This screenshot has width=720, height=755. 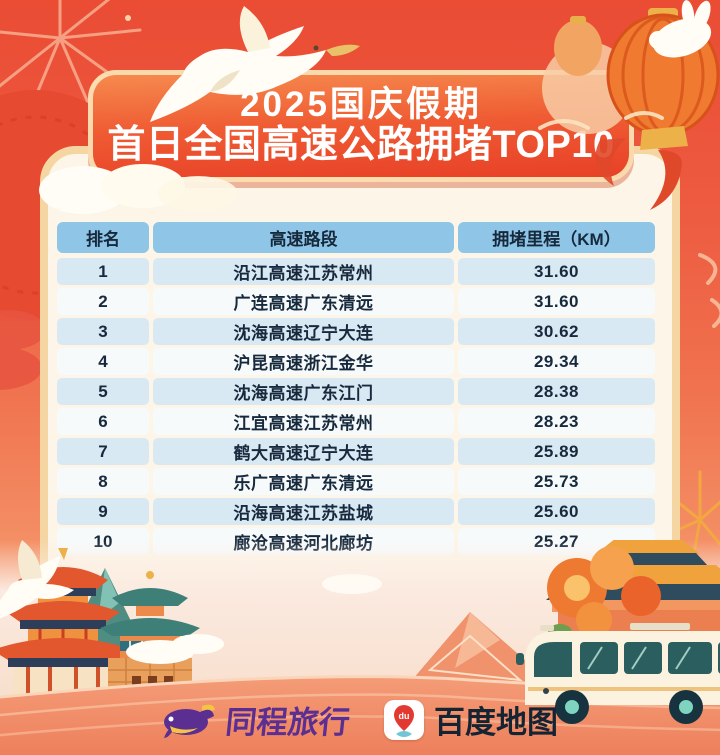 I want to click on table-row: 7 鹤大高速辽宁大连 25.89, so click(x=356, y=451).